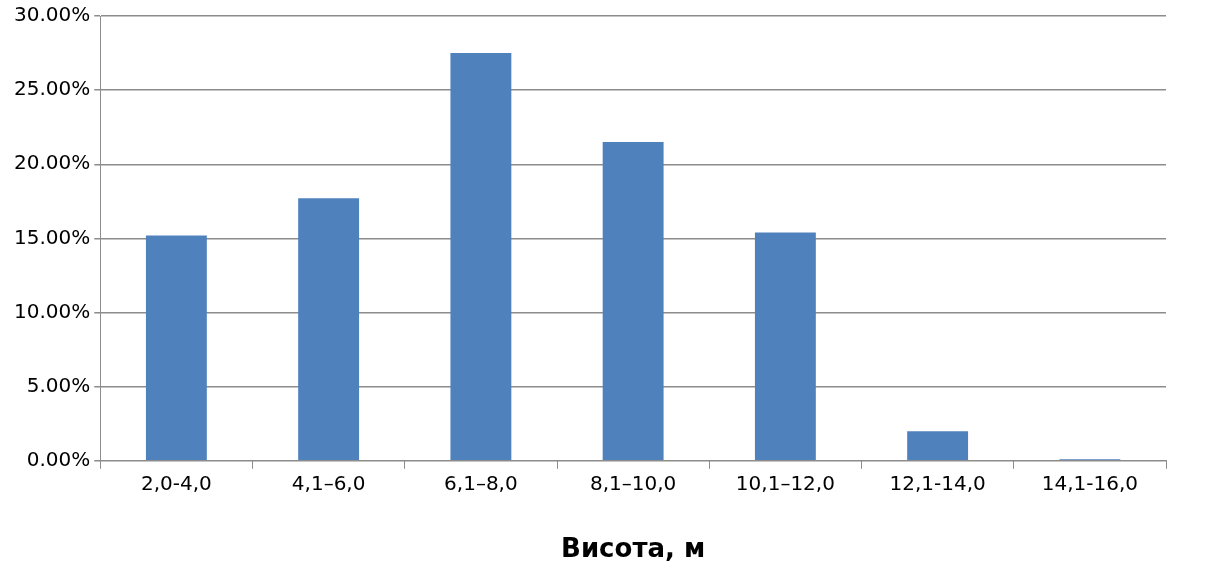 The image size is (1211, 574). I want to click on x-tick-label: 4,1–6,0, so click(328, 483).